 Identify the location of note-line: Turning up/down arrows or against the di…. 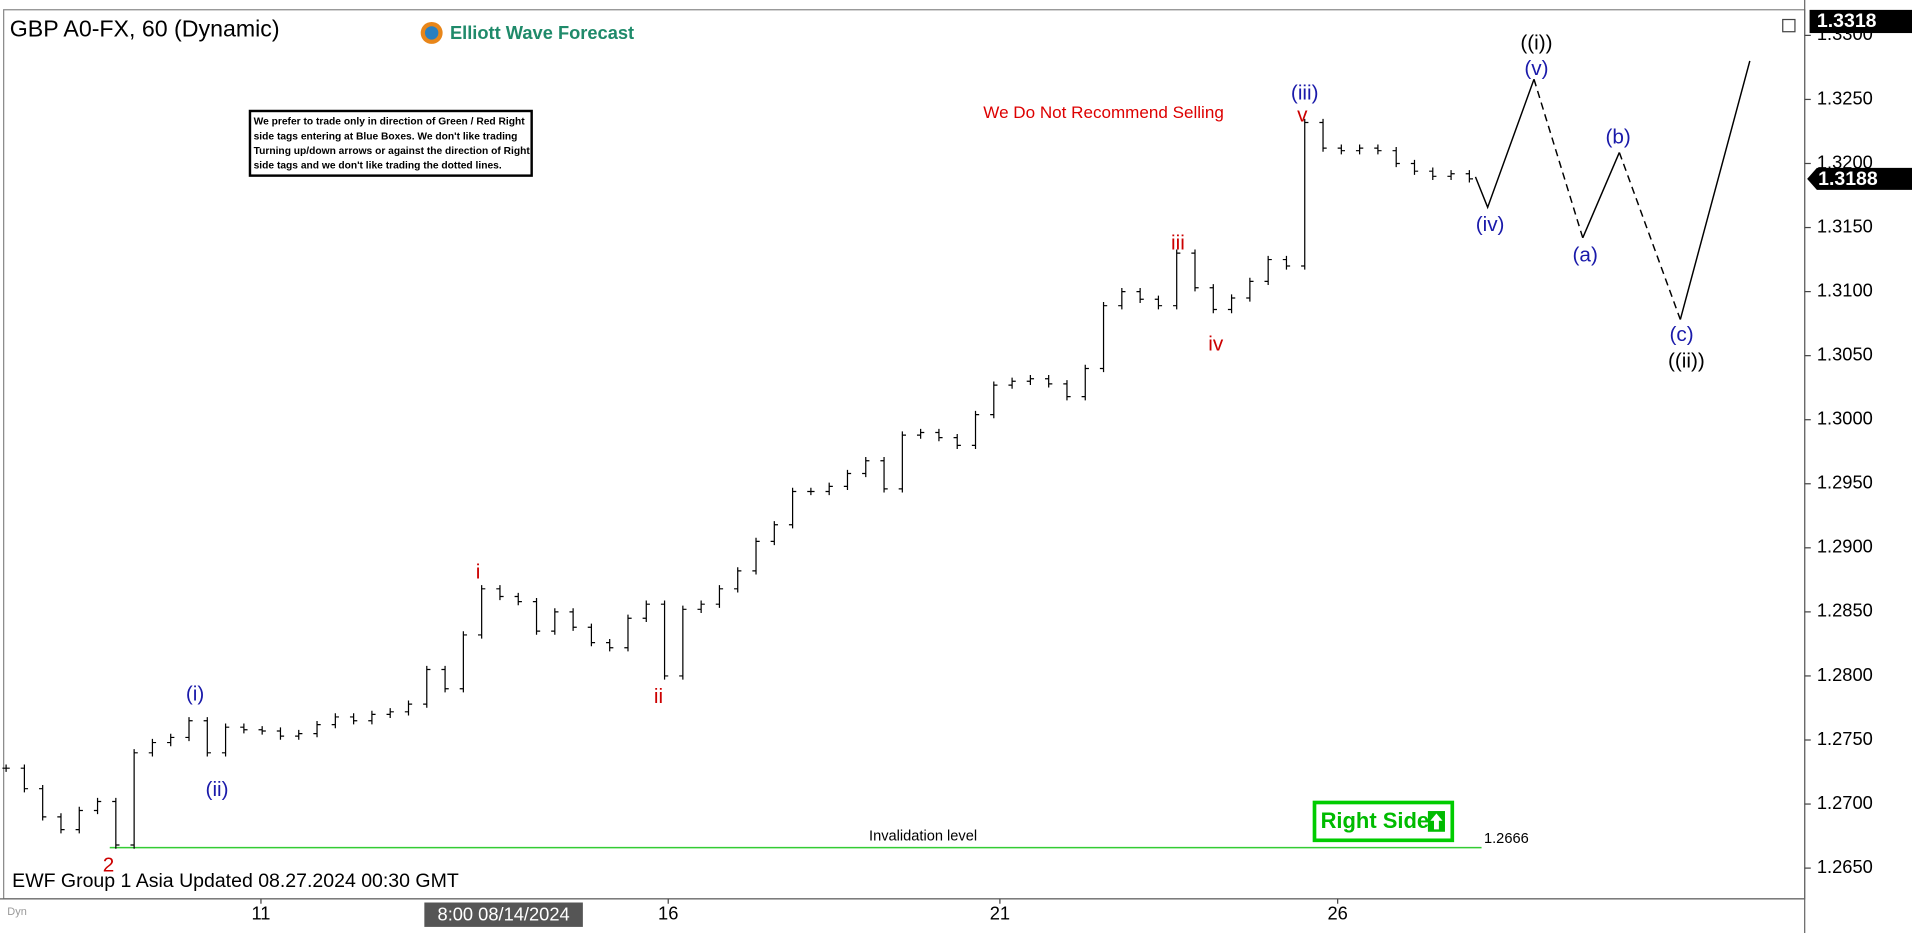
(392, 151).